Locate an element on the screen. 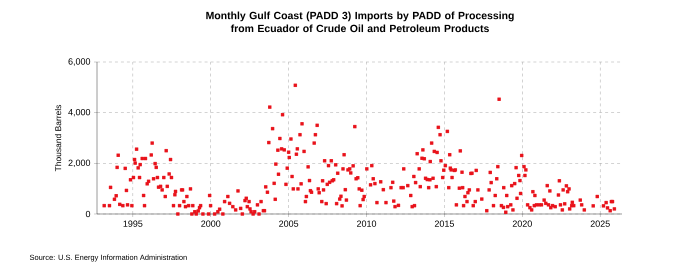  x-tick-label: 1995 is located at coordinates (133, 223).